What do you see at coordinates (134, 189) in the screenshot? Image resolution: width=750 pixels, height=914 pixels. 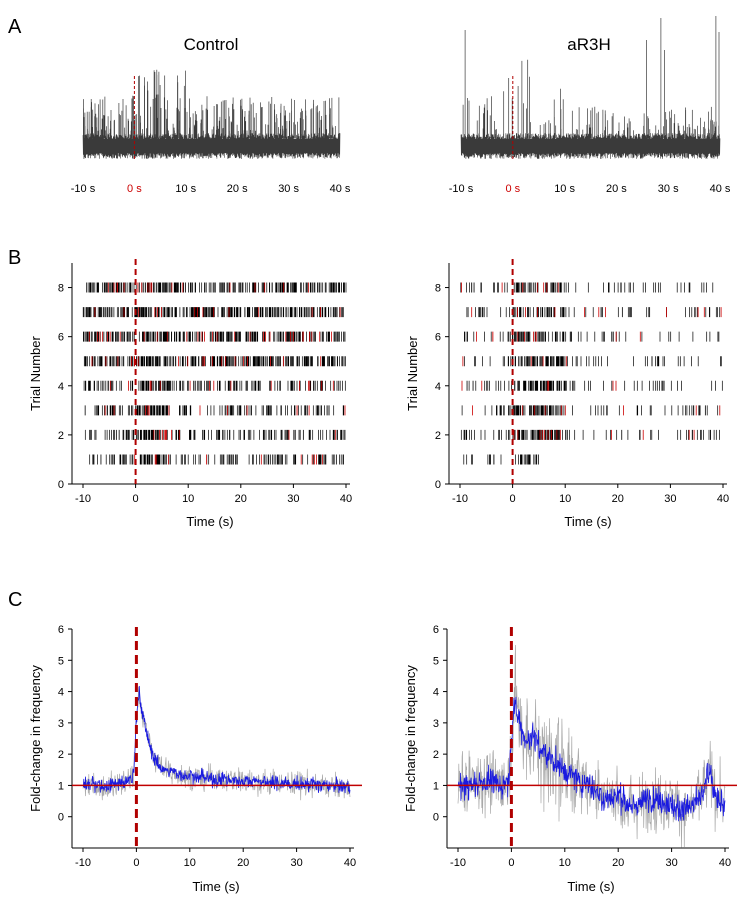 I see `x-tick-label: 0 s` at bounding box center [134, 189].